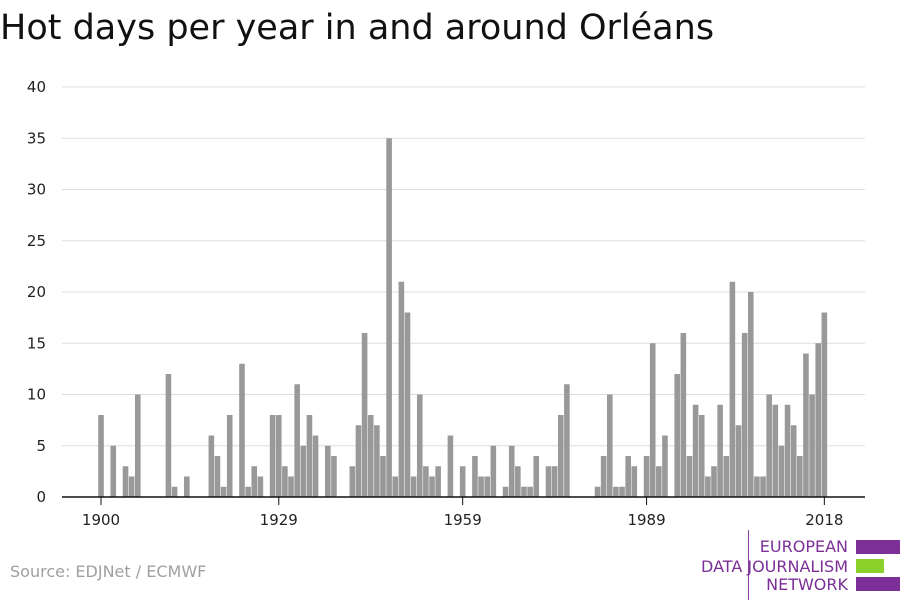  Describe the element at coordinates (812, 445) in the screenshot. I see `bar-2016` at that location.